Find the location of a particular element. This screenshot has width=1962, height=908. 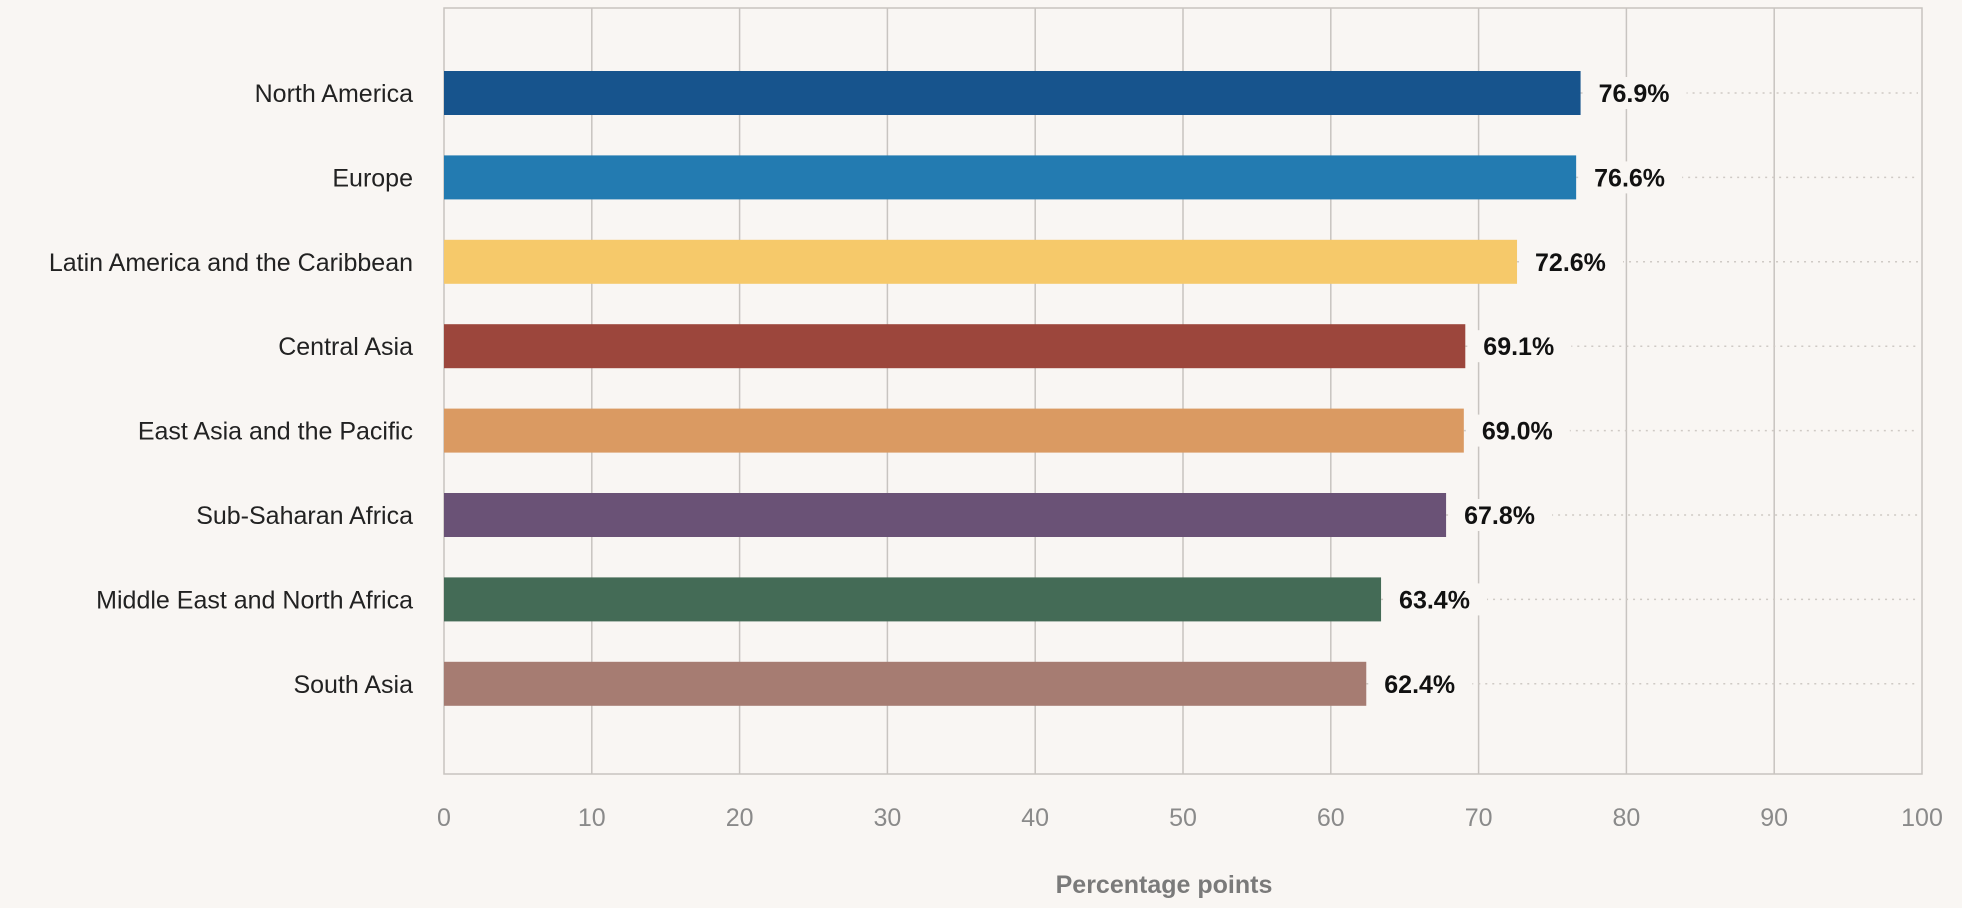

value-label: 62.4% is located at coordinates (1419, 685).